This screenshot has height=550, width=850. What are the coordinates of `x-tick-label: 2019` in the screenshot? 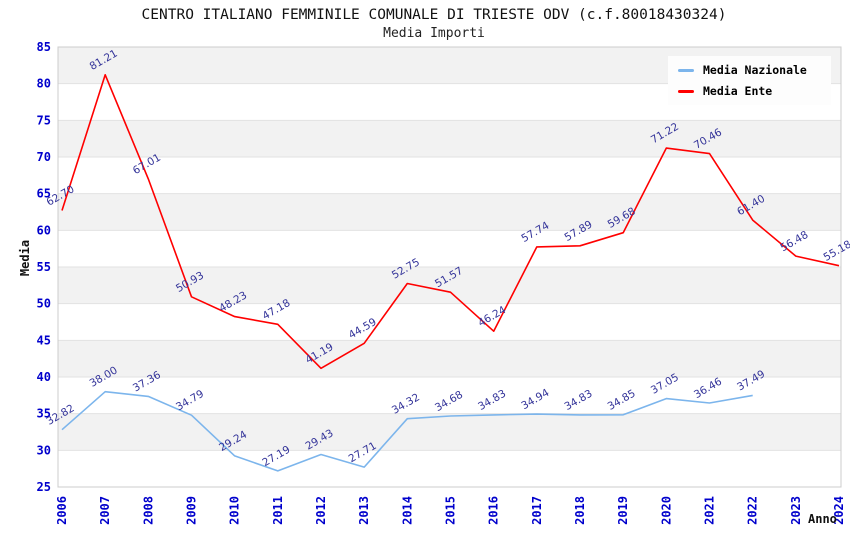 It's located at (623, 510).